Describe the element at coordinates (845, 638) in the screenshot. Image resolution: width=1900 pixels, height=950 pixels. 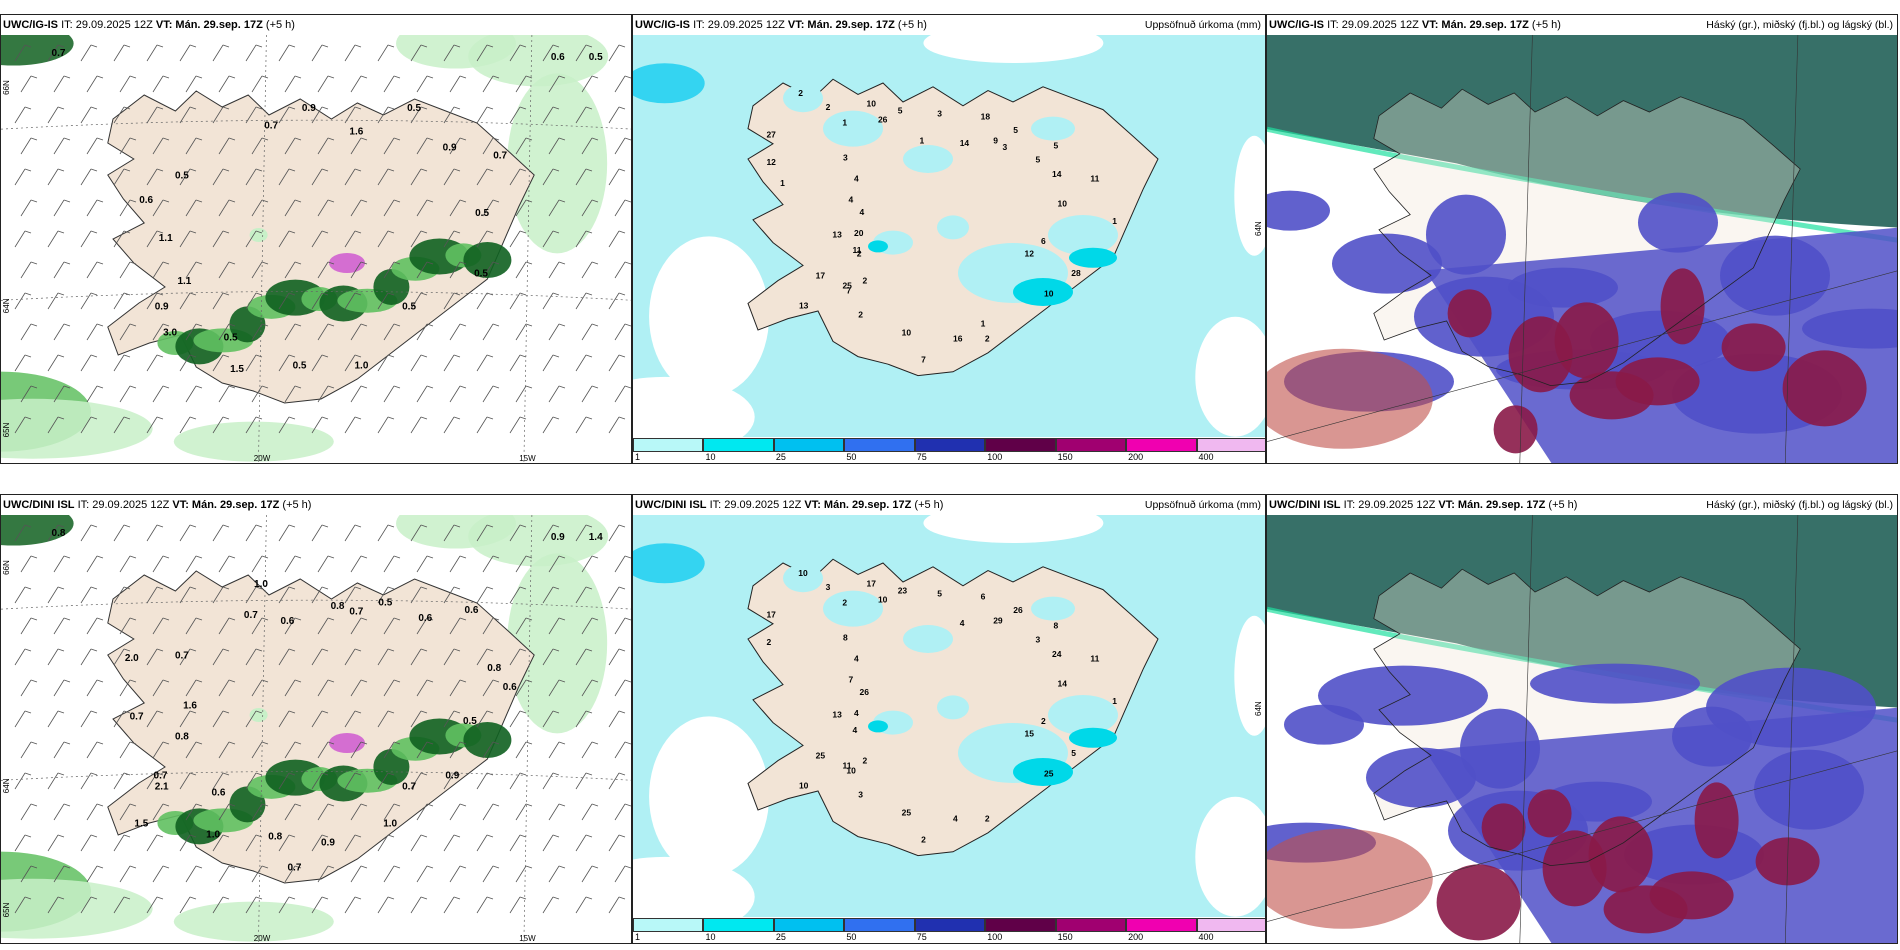
I see `precip-value-label: 8` at that location.